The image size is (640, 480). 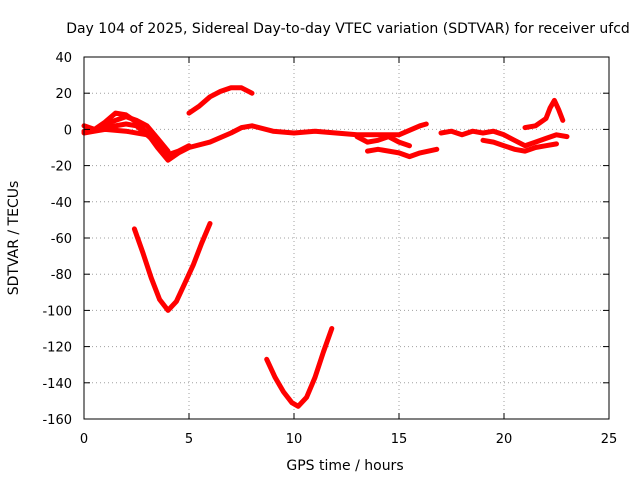 What do you see at coordinates (14, 238) in the screenshot?
I see `y-axis-label: SDTVAR / TECUs` at bounding box center [14, 238].